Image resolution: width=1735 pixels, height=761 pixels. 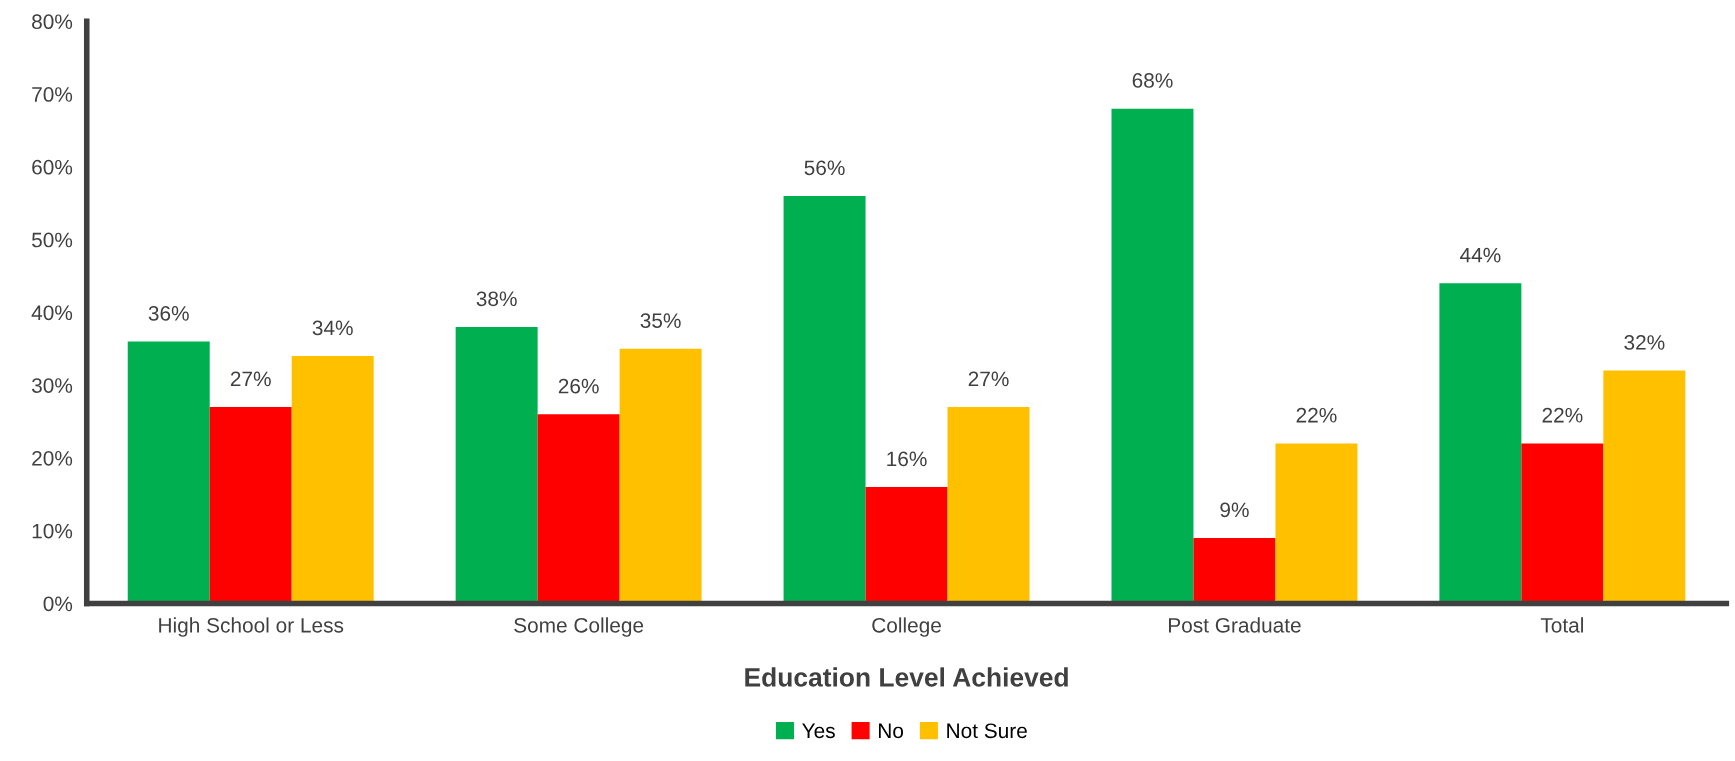 I want to click on y-tick-label: 0%, so click(x=58, y=604).